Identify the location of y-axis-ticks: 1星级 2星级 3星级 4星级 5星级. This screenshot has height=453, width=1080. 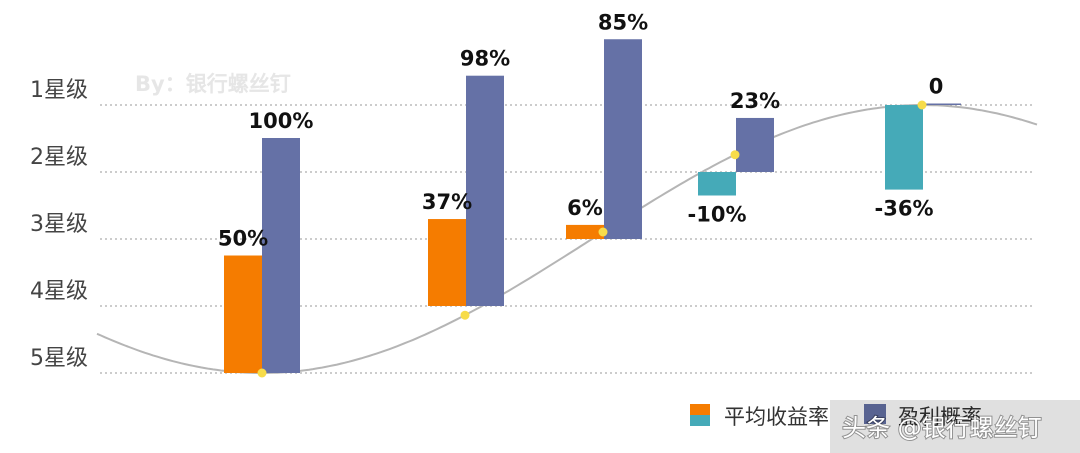
(59, 224).